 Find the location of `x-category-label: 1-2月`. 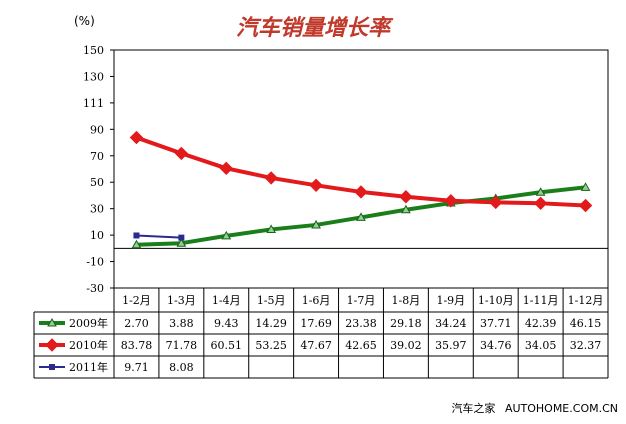

x-category-label: 1-2月 is located at coordinates (136, 300).